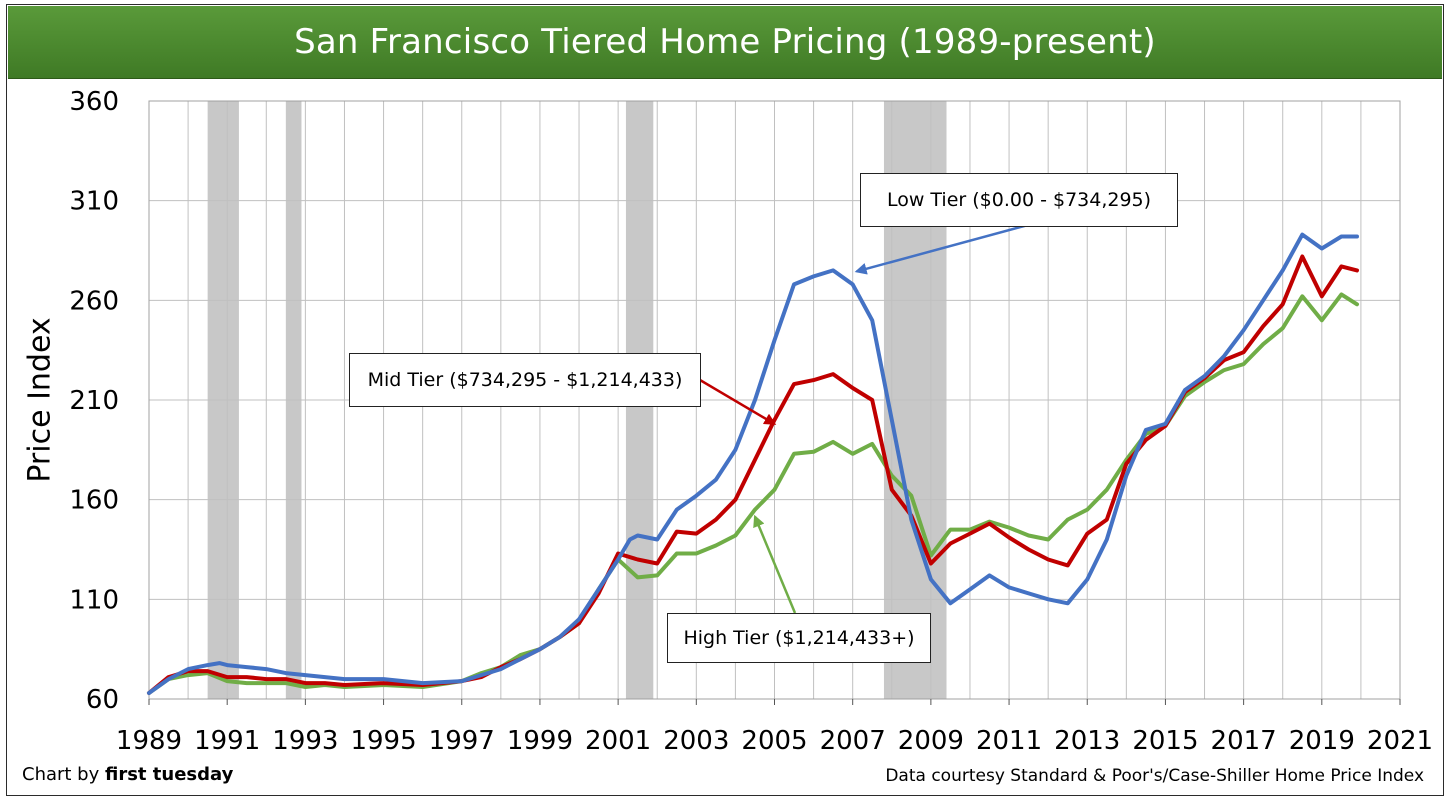  I want to click on x-tick-label: 1989, so click(149, 741).